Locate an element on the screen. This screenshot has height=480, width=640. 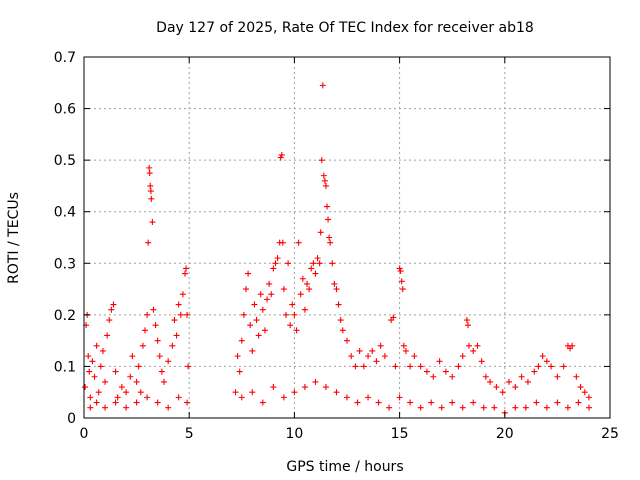
y-tick-label: 0.2 is located at coordinates (65, 316).